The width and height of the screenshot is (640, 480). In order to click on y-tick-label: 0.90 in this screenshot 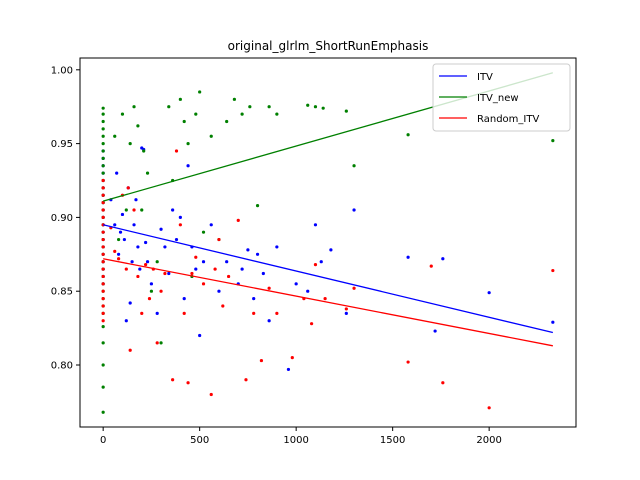, I will do `click(62, 218)`.